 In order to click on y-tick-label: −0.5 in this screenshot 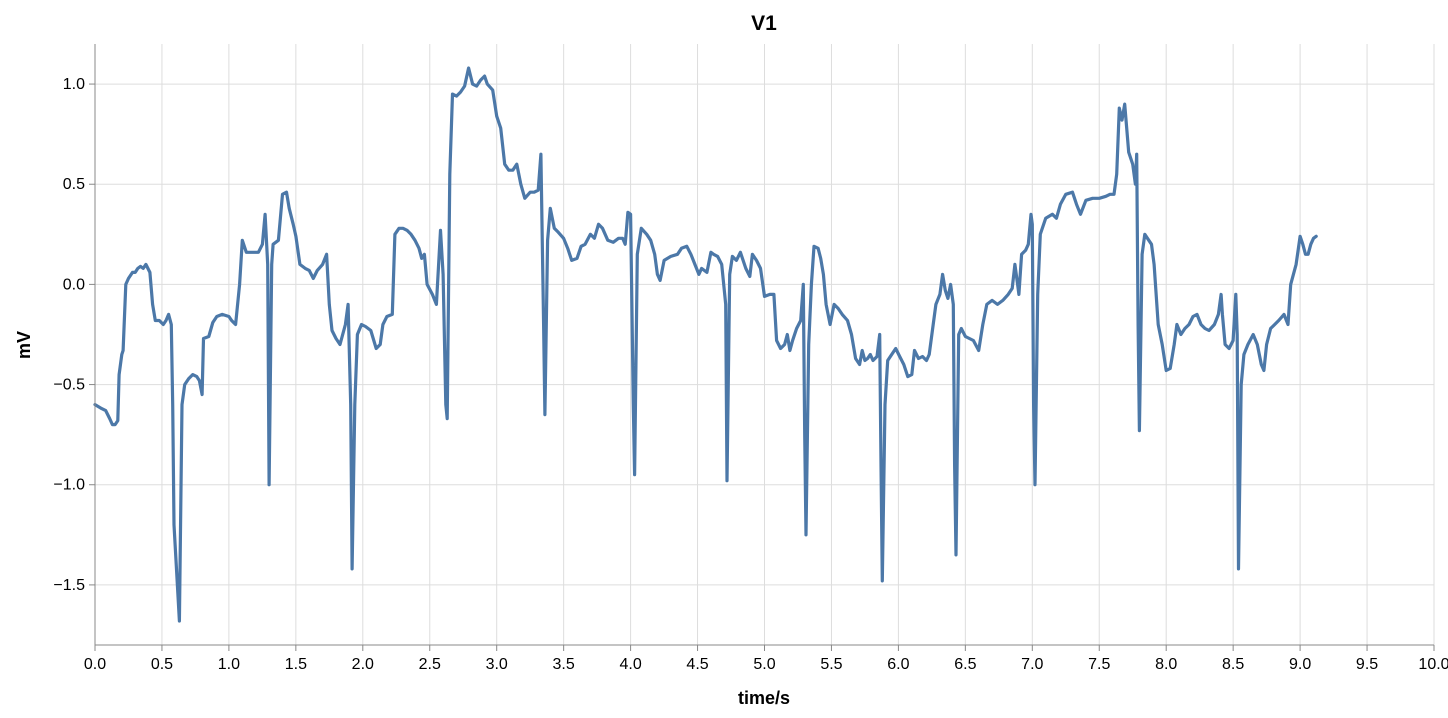, I will do `click(69, 385)`.